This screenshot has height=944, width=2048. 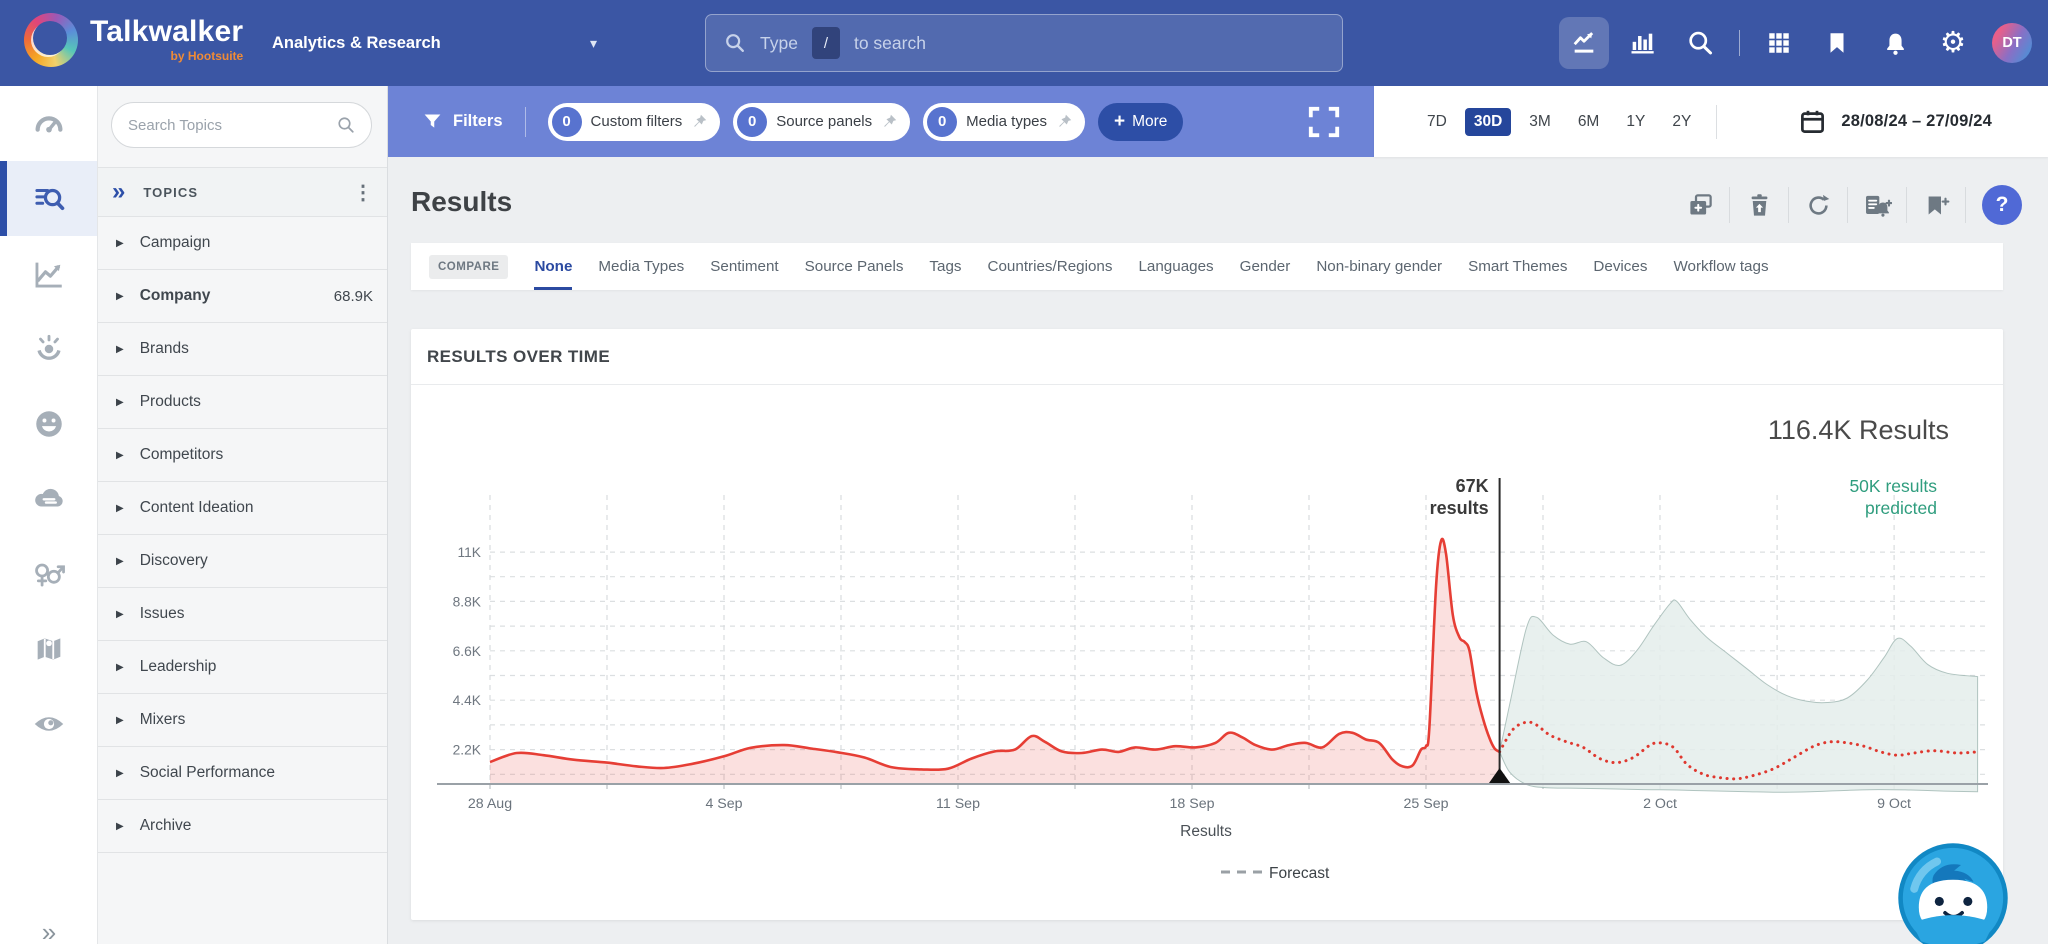 What do you see at coordinates (1739, 750) in the screenshot?
I see `forecast-line` at bounding box center [1739, 750].